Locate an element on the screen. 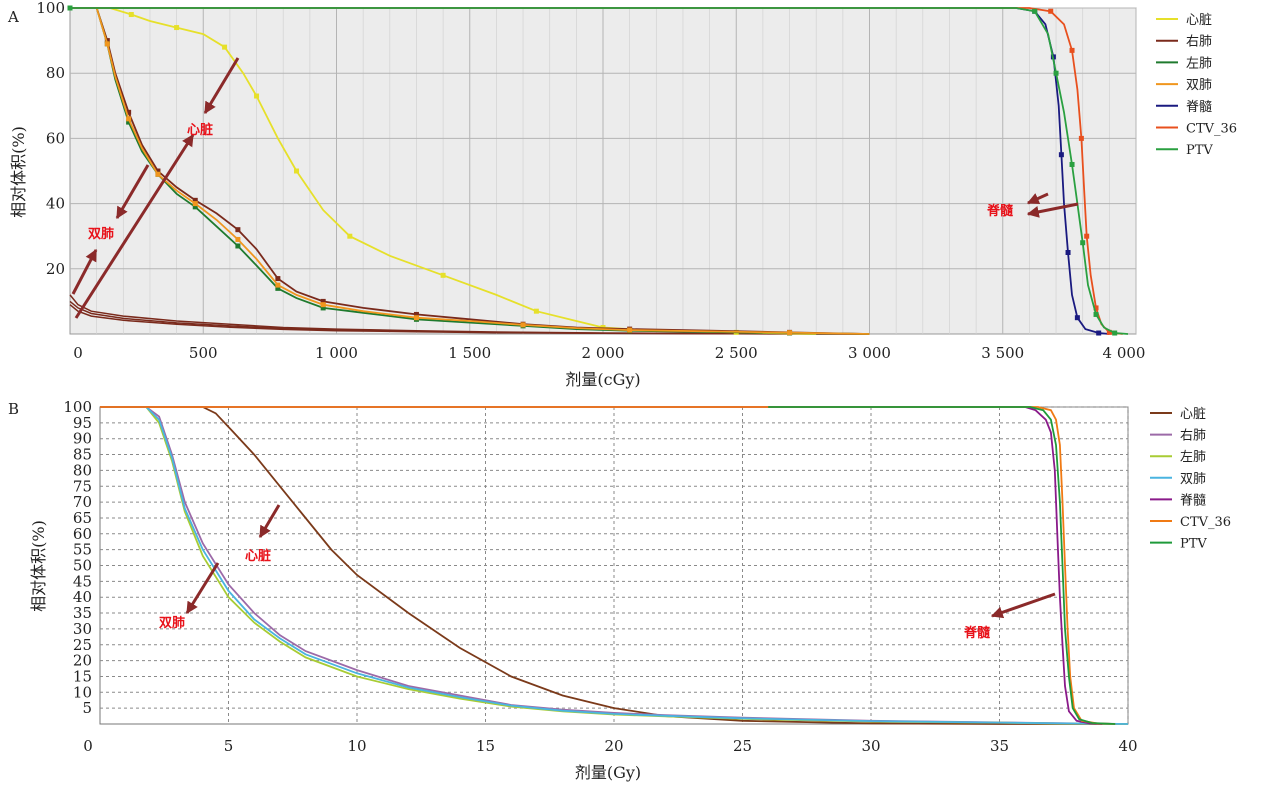 This screenshot has width=1271, height=790. y-tick-label: 65 is located at coordinates (82, 518).